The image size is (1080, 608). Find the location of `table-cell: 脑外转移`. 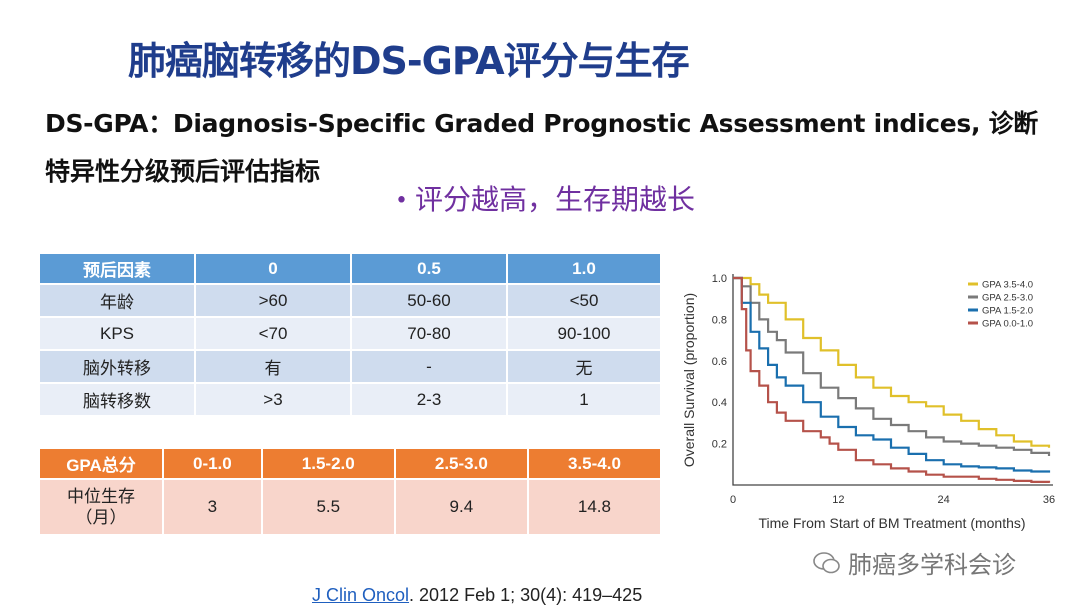

table-cell: 脑外转移 is located at coordinates (117, 366).